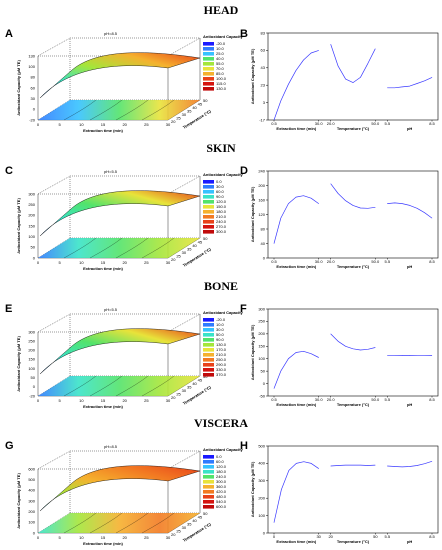  Describe the element at coordinates (221, 364) in the screenshot. I see `row2-legend-label: 290.0` at that location.